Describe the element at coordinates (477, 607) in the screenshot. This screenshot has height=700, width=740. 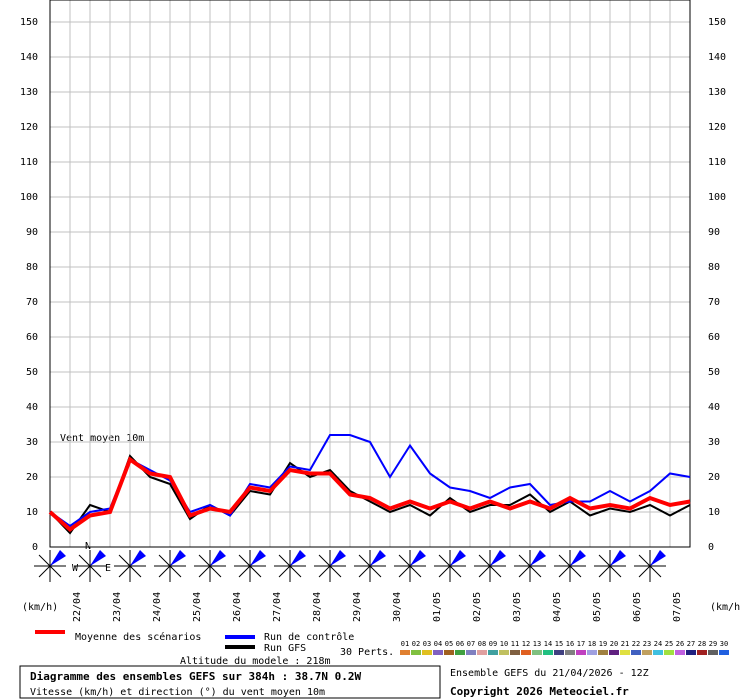
I see `x-tick-label: 02/05` at that location.